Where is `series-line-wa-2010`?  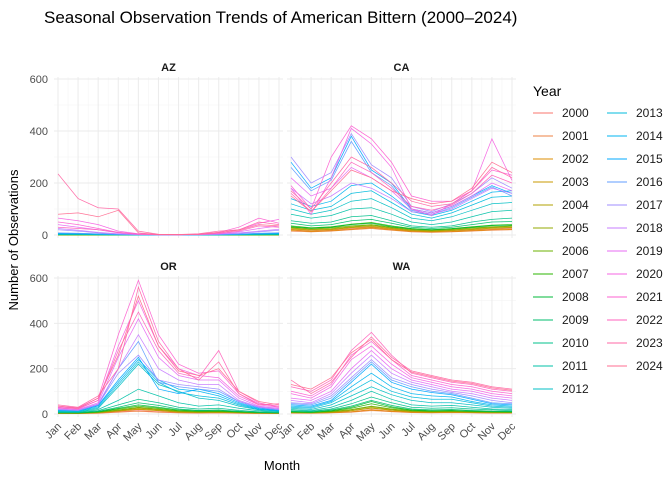
series-line-wa-2010 is located at coordinates (401, 404).